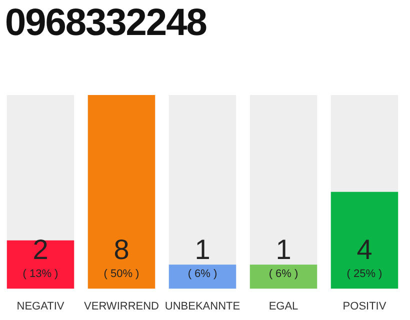 Image resolution: width=410 pixels, height=320 pixels. What do you see at coordinates (40, 257) in the screenshot?
I see `data-label: 2 ( 13% )` at bounding box center [40, 257].